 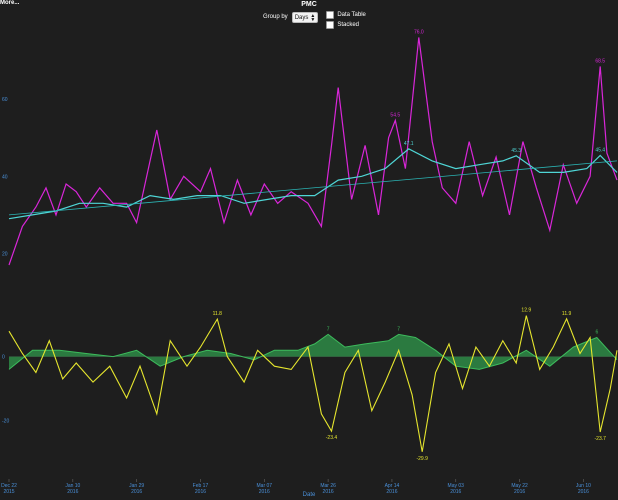 I want to click on view-options: Data Table Stacked, so click(x=346, y=20).